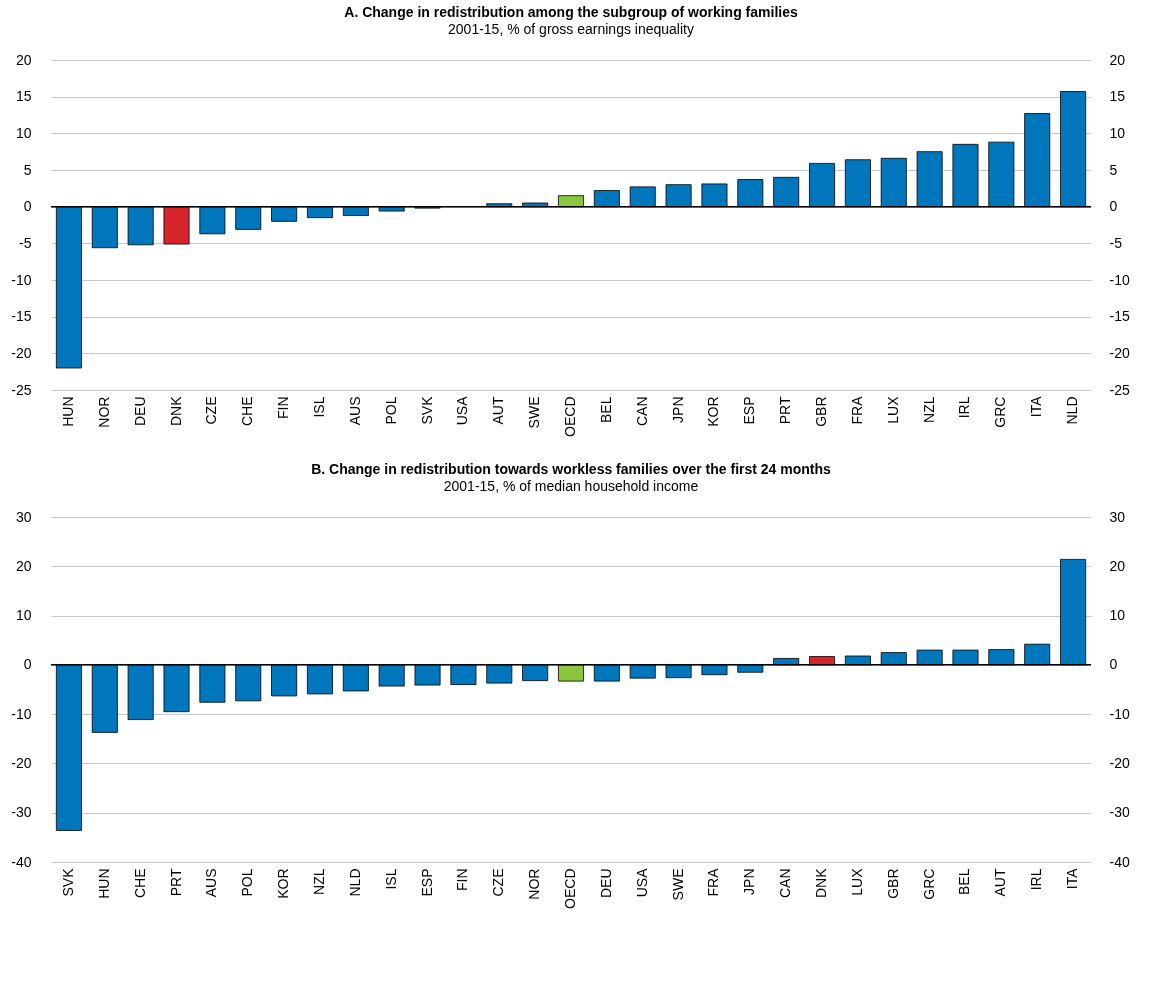 The height and width of the screenshot is (991, 1173). I want to click on y2-tick-label: -40, so click(1119, 861).